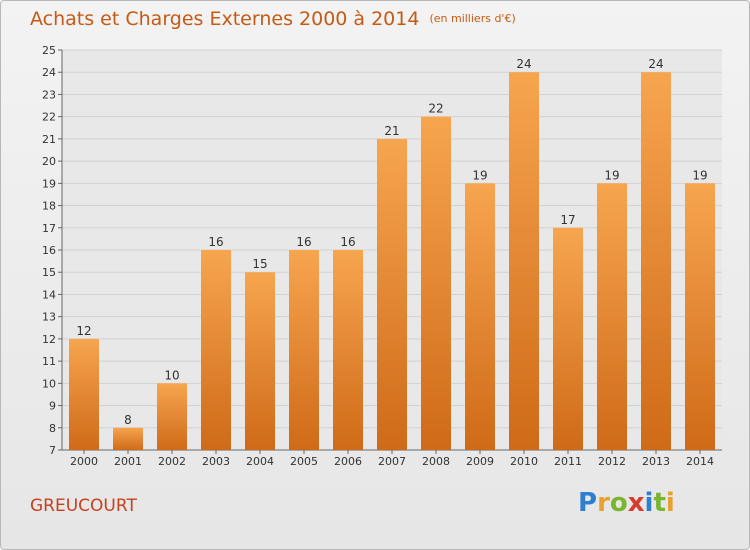  What do you see at coordinates (567, 220) in the screenshot?
I see `data-label-2011: 17` at bounding box center [567, 220].